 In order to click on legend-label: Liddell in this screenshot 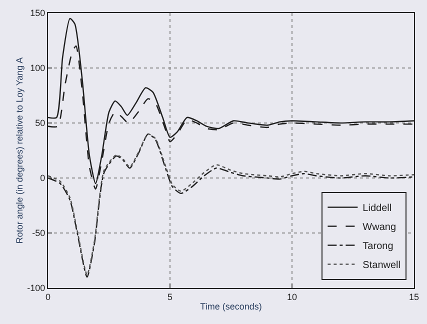, I will do `click(377, 208)`.